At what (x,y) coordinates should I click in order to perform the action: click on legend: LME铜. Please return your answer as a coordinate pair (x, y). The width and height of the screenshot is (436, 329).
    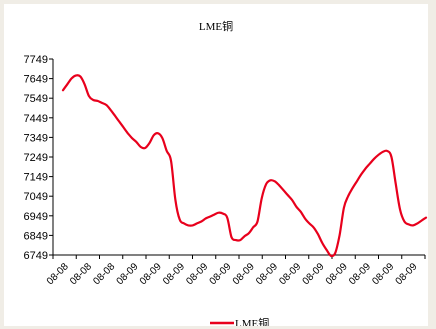
    Looking at the image, I should click on (239, 321).